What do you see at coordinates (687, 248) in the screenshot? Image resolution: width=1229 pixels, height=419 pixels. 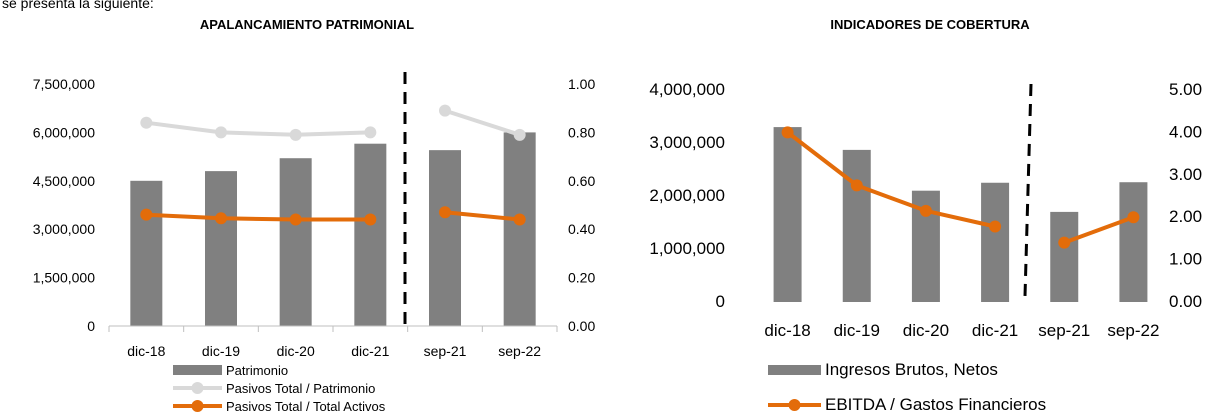 I see `y-left-tick-label: 1,000,000` at bounding box center [687, 248].